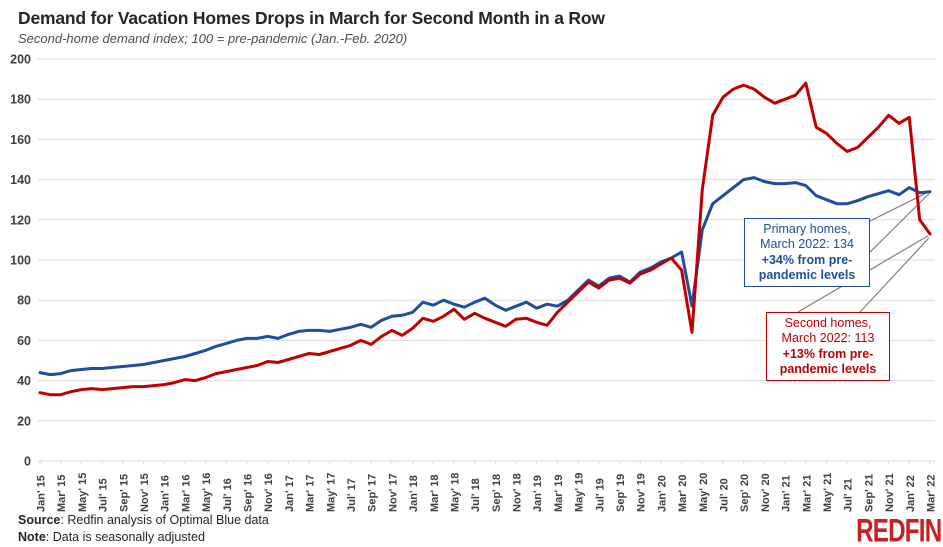 The width and height of the screenshot is (943, 547). Describe the element at coordinates (248, 493) in the screenshot. I see `x-axis-tick-label: Sep' 16` at that location.